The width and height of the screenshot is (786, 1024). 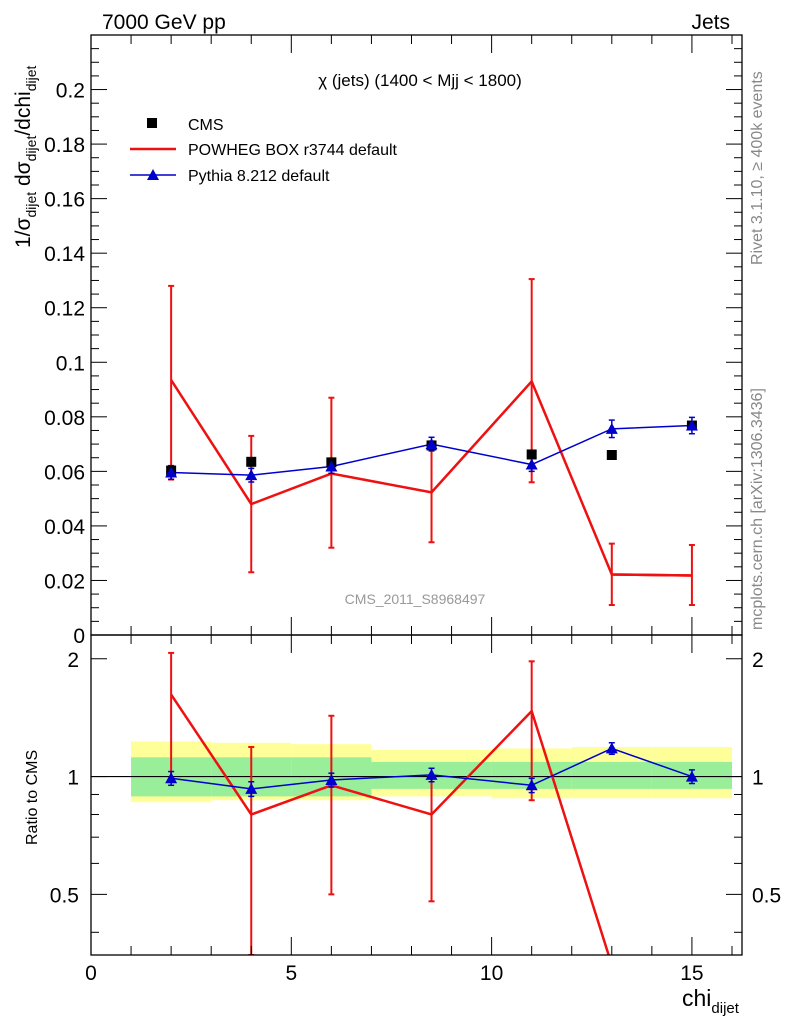 What do you see at coordinates (691, 973) in the screenshot?
I see `x-tick-label: 15` at bounding box center [691, 973].